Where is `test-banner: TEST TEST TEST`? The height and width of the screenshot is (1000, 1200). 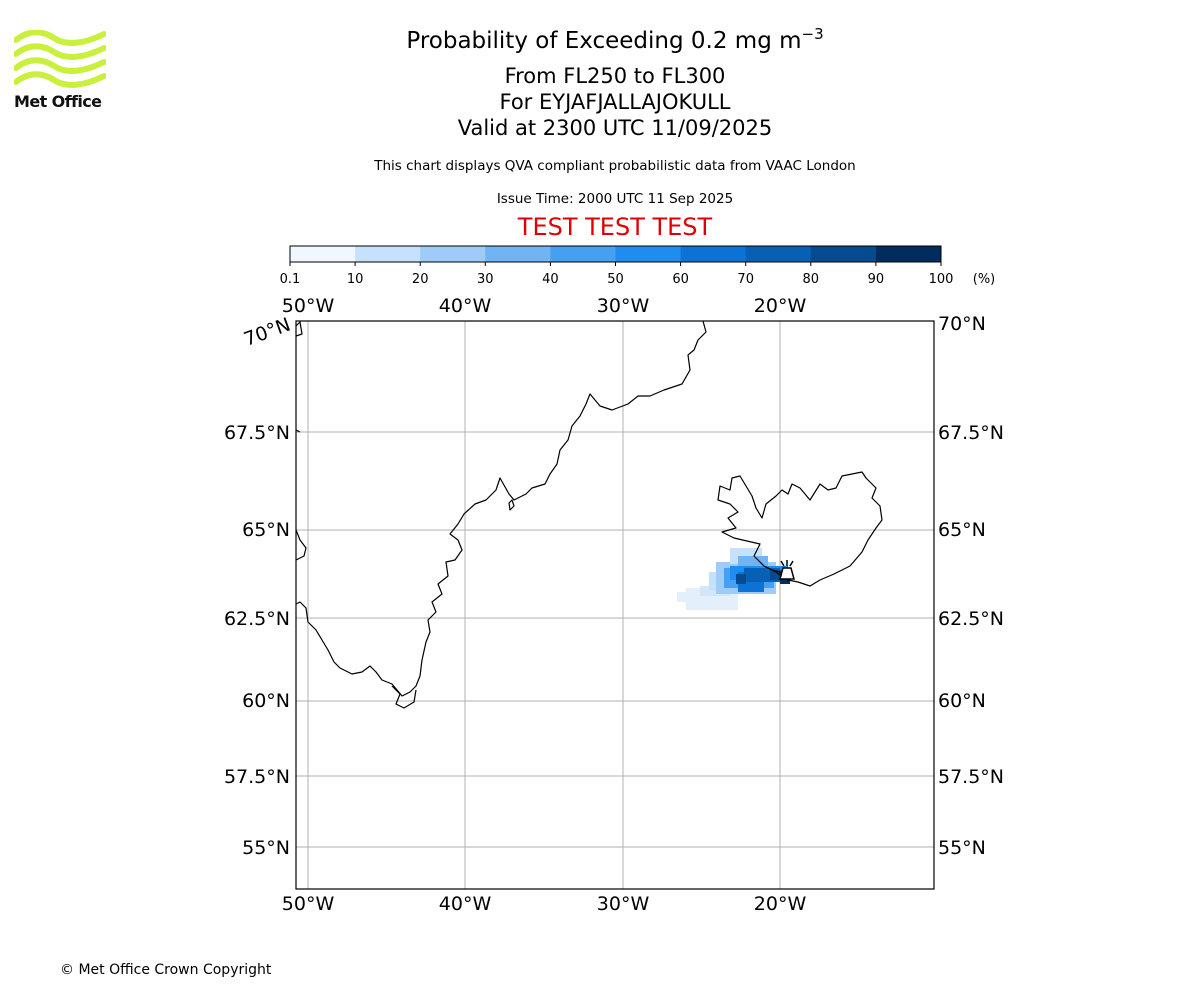
test-banner: TEST TEST TEST is located at coordinates (615, 227).